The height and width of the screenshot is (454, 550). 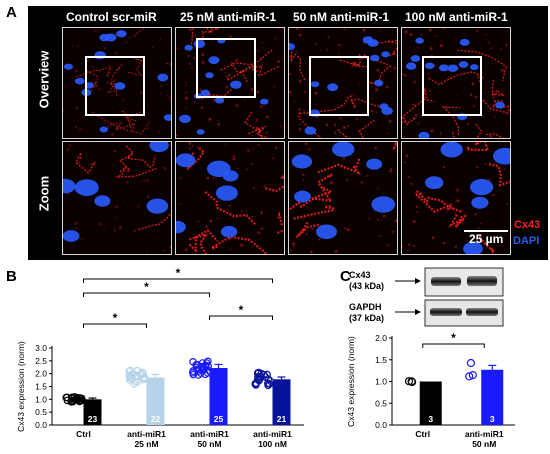 I want to click on blot-label-gapdh-kda: (37 kDa), so click(x=367, y=318).